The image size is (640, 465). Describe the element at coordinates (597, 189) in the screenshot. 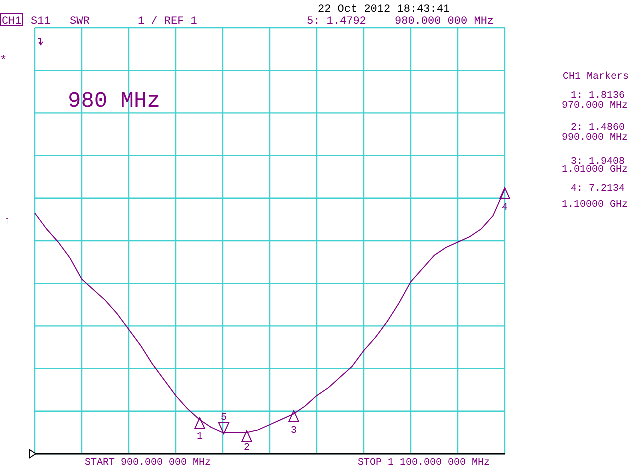

I see `text: 4: 7.2134` at that location.